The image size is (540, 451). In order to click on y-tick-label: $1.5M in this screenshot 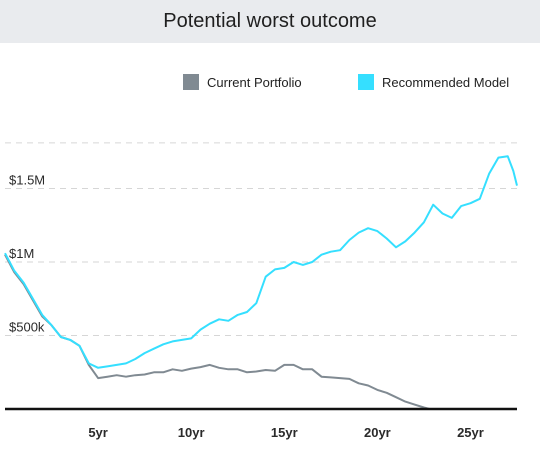, I will do `click(27, 180)`.